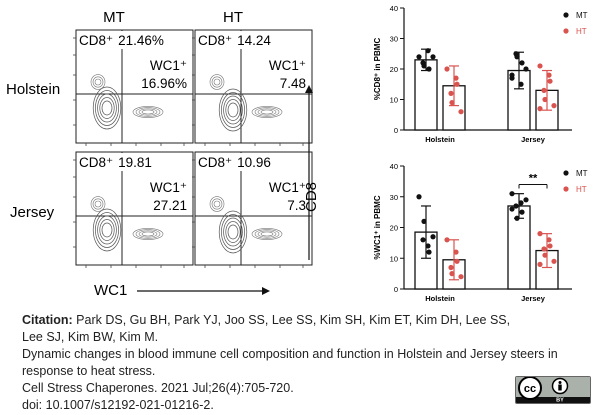 Image resolution: width=600 pixels, height=415 pixels. I want to click on citation-doi: doi: 10.1007/s12192-021-01216-2., so click(118, 405).